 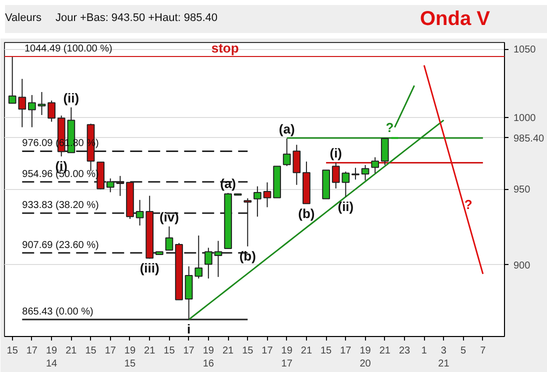 I want to click on x-tick-label: 7, so click(x=483, y=351).